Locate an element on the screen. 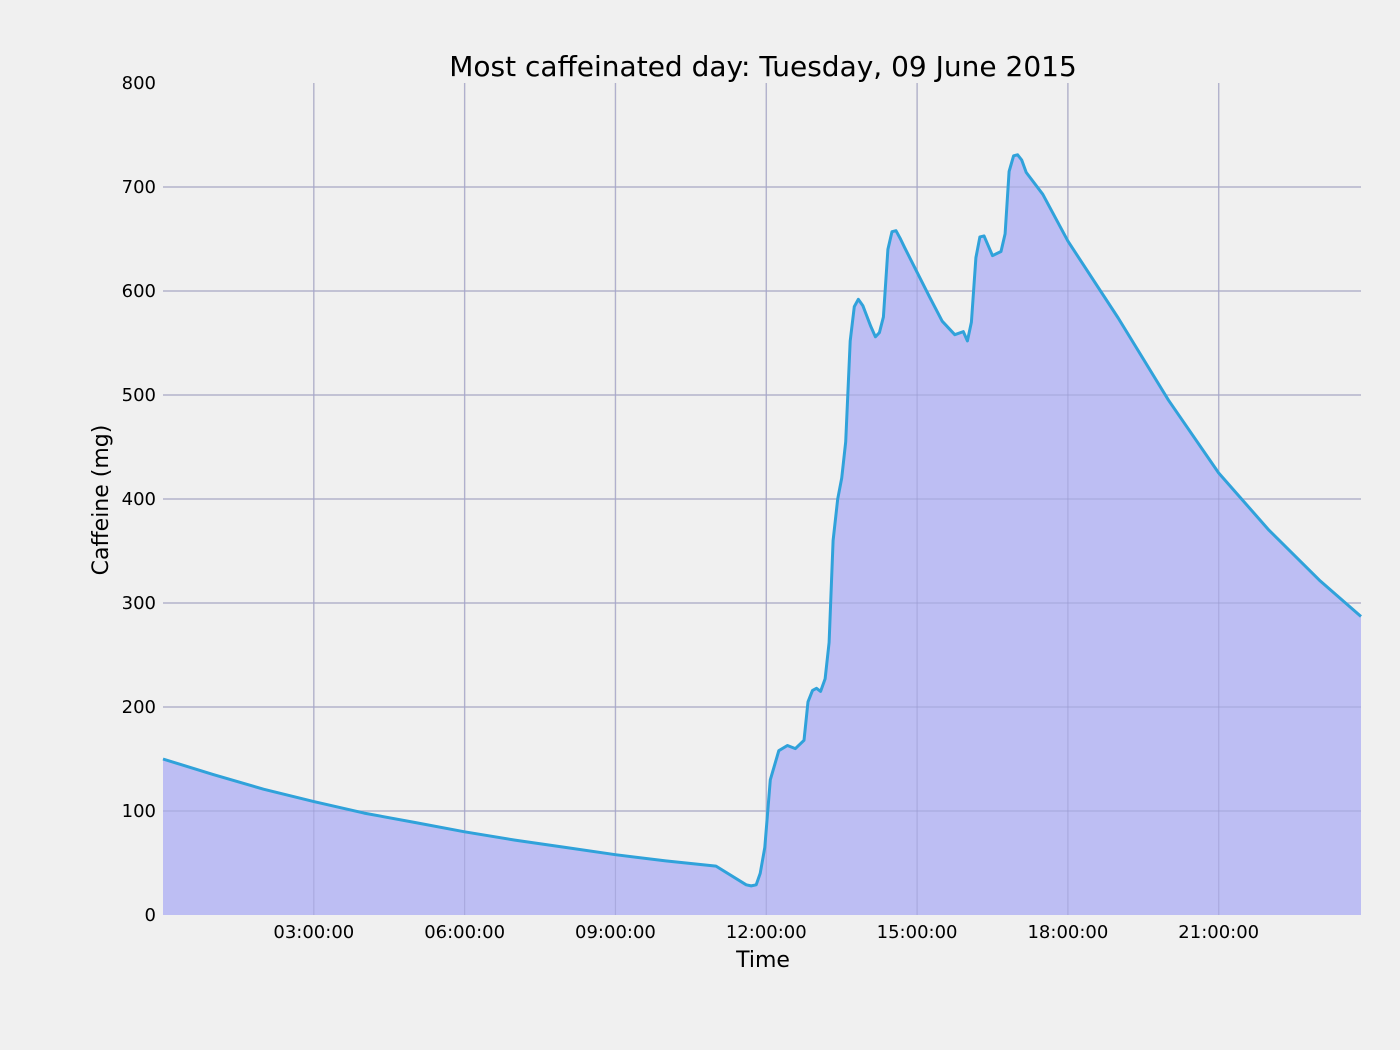 The image size is (1400, 1050). y-tick-label: 400 is located at coordinates (139, 499).